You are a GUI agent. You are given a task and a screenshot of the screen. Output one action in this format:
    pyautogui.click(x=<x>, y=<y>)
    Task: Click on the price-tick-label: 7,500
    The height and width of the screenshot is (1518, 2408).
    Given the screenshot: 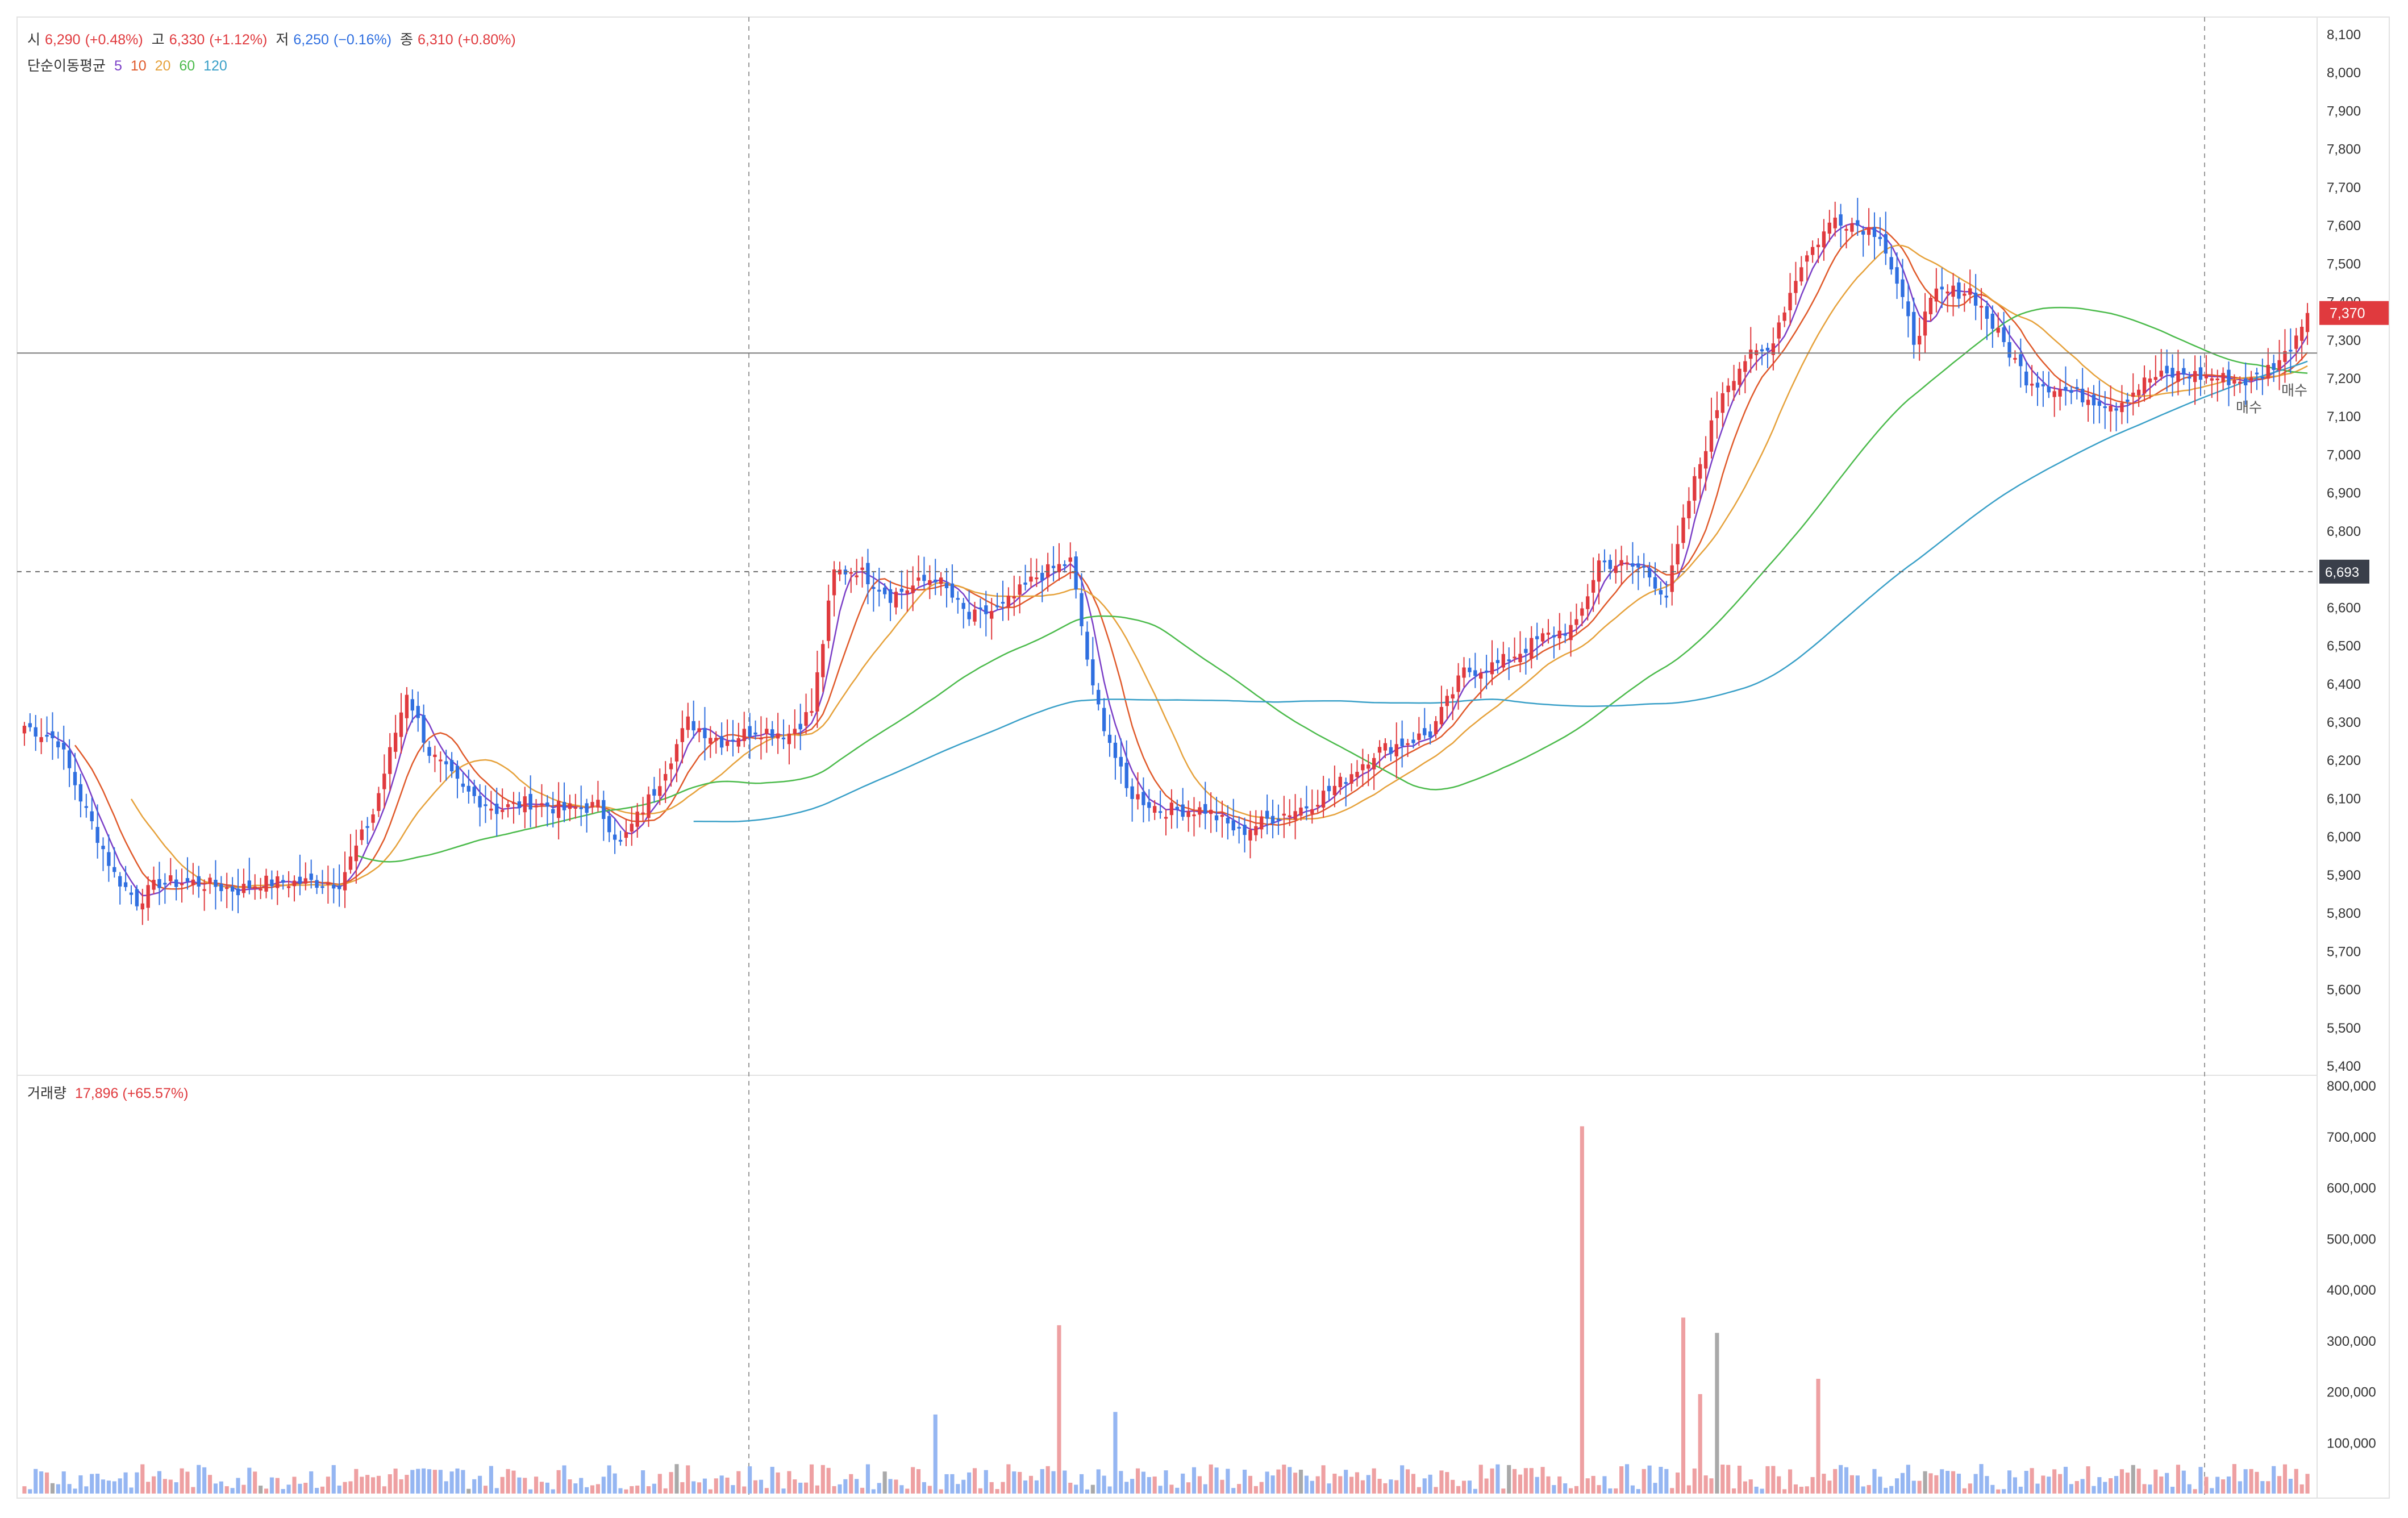 What is the action you would take?
    pyautogui.click(x=2344, y=264)
    